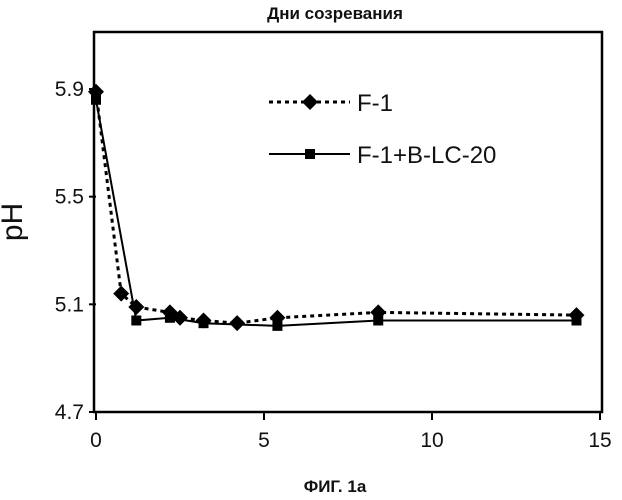 This screenshot has height=500, width=622. Describe the element at coordinates (431, 440) in the screenshot. I see `x-tick-label: 10` at that location.